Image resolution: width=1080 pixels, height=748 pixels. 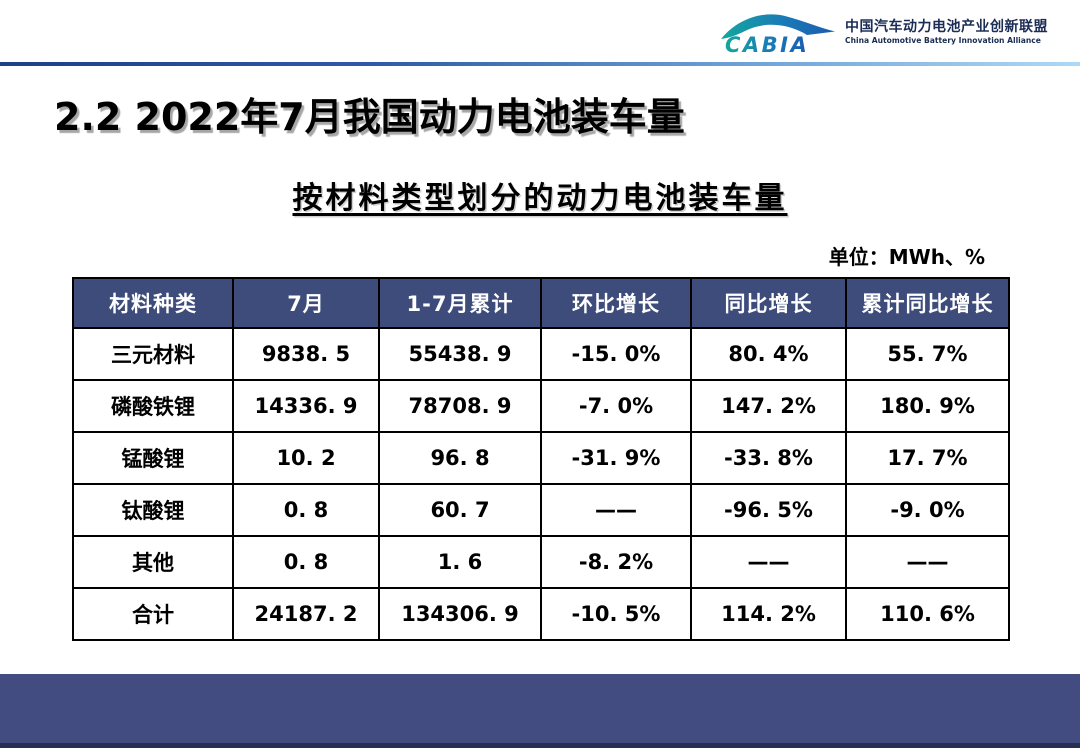 What do you see at coordinates (616, 406) in the screenshot?
I see `table-cell: -7. 0%` at bounding box center [616, 406].